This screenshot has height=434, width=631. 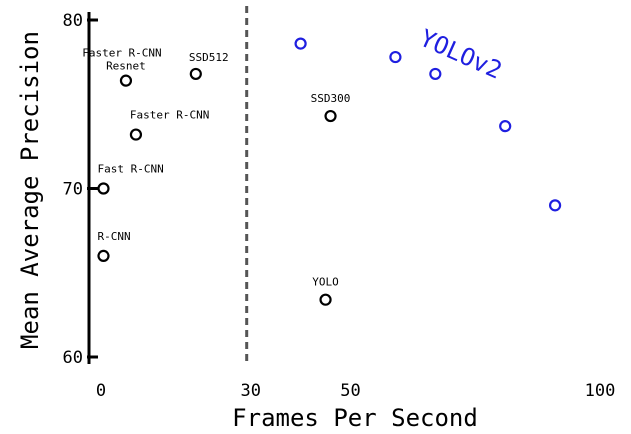 What do you see at coordinates (169, 115) in the screenshot?
I see `point-label-faster-r-cnn: Faster R-CNN` at bounding box center [169, 115].